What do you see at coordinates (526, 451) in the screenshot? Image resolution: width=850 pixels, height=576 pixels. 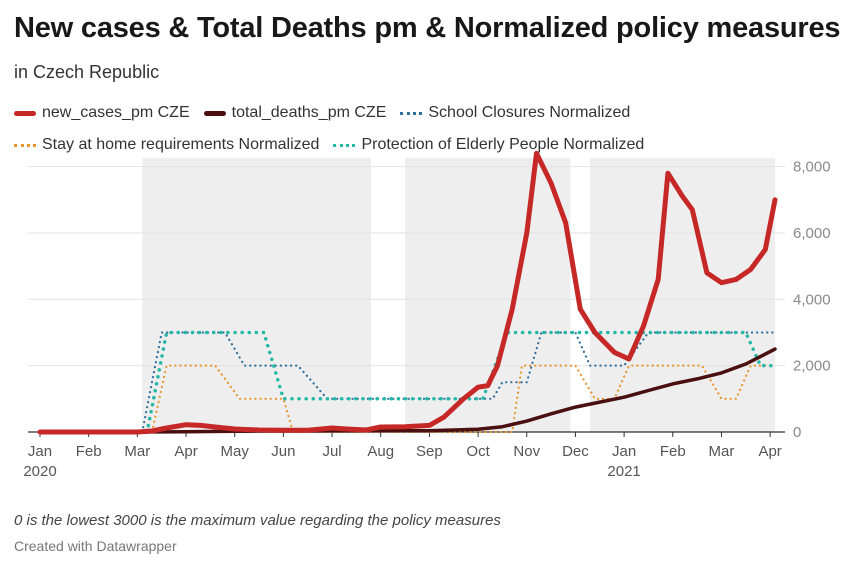 I see `x-tick-label-10: Nov` at bounding box center [526, 451].